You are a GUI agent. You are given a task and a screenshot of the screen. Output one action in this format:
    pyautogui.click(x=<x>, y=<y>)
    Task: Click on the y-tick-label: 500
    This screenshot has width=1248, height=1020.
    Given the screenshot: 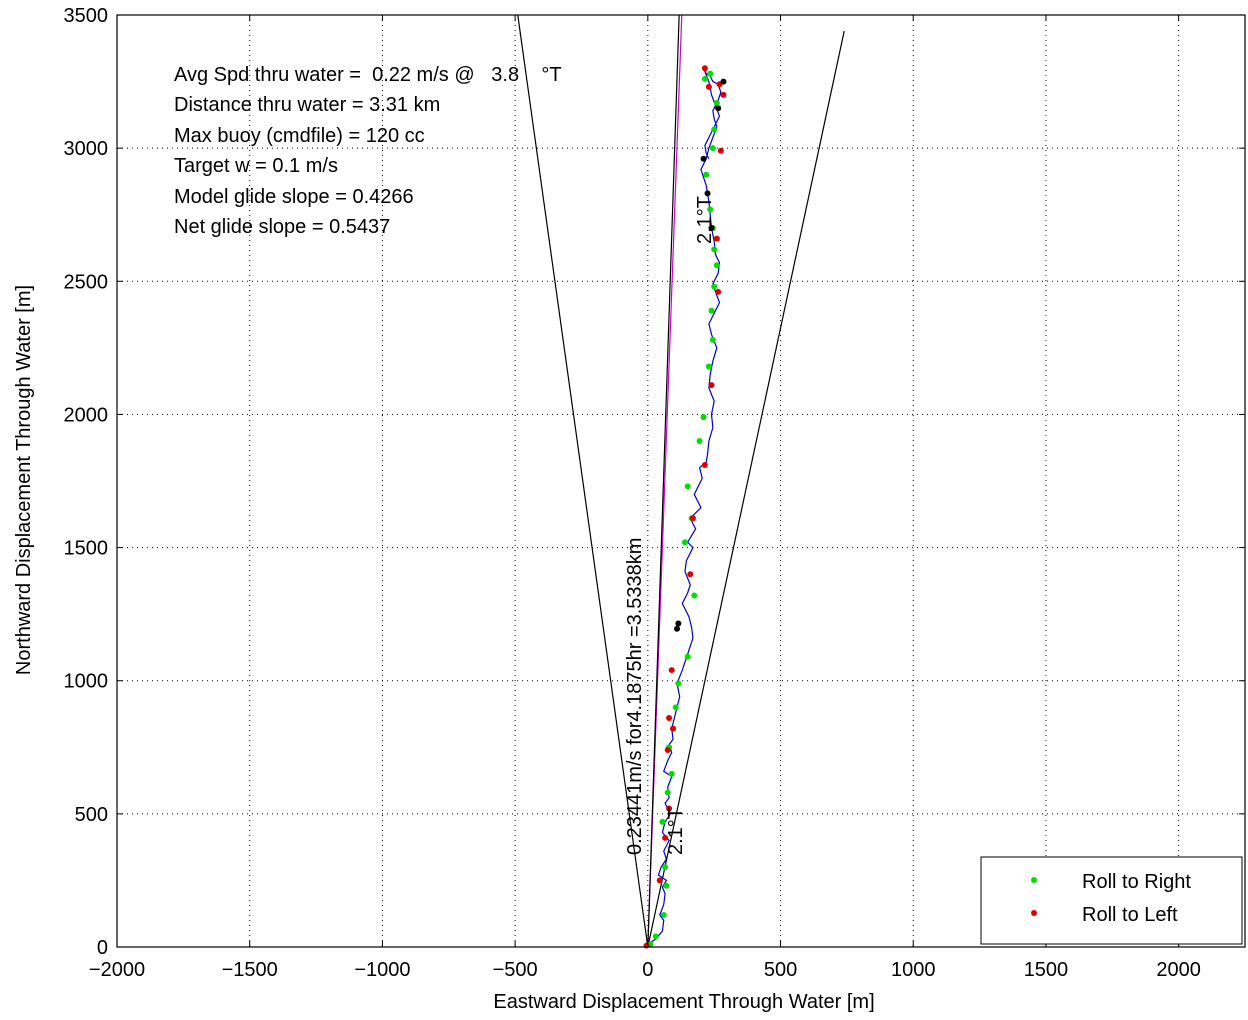 What is the action you would take?
    pyautogui.click(x=91, y=815)
    